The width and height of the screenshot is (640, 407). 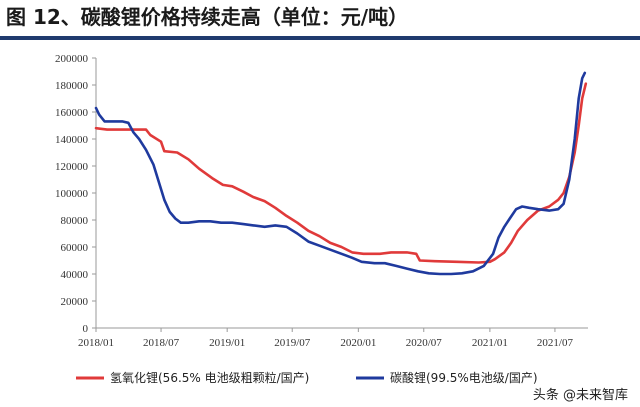 What do you see at coordinates (207, 17) in the screenshot?
I see `chart-title: 图 12、碳酸锂价格持续走高（单位：元/吨）` at bounding box center [207, 17].